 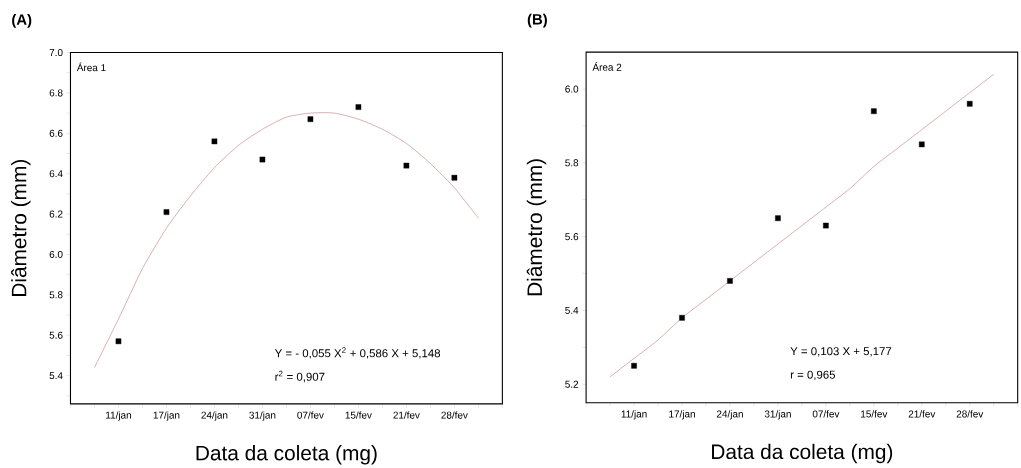 I want to click on y-tick-label: 6.8, so click(x=56, y=93).